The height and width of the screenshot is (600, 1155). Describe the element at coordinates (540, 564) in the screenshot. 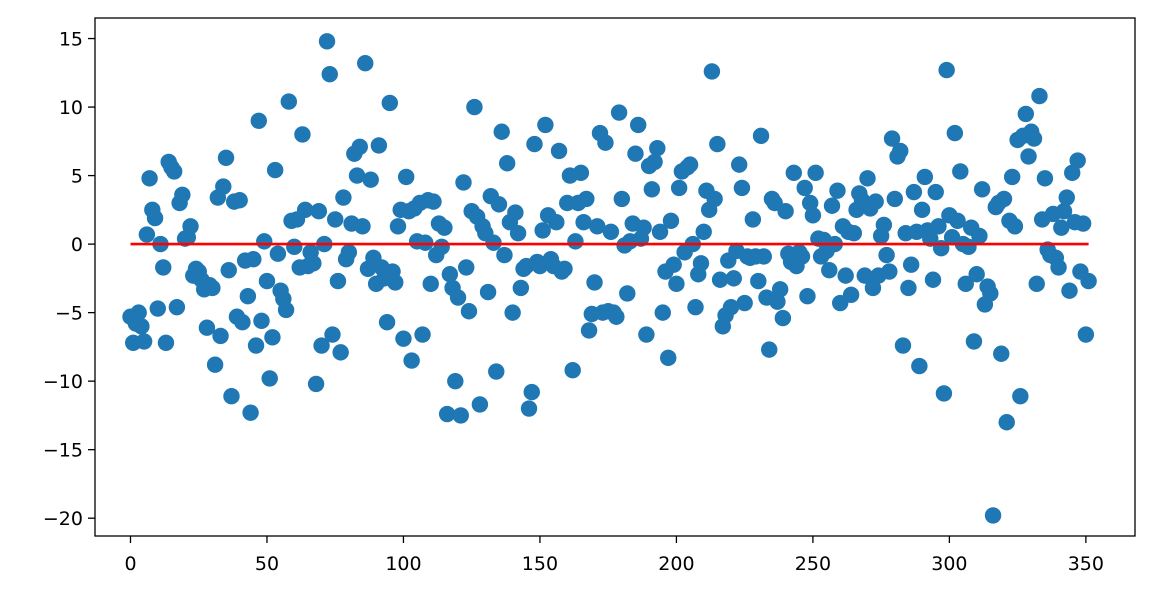

I see `x-tick-label: 150` at that location.